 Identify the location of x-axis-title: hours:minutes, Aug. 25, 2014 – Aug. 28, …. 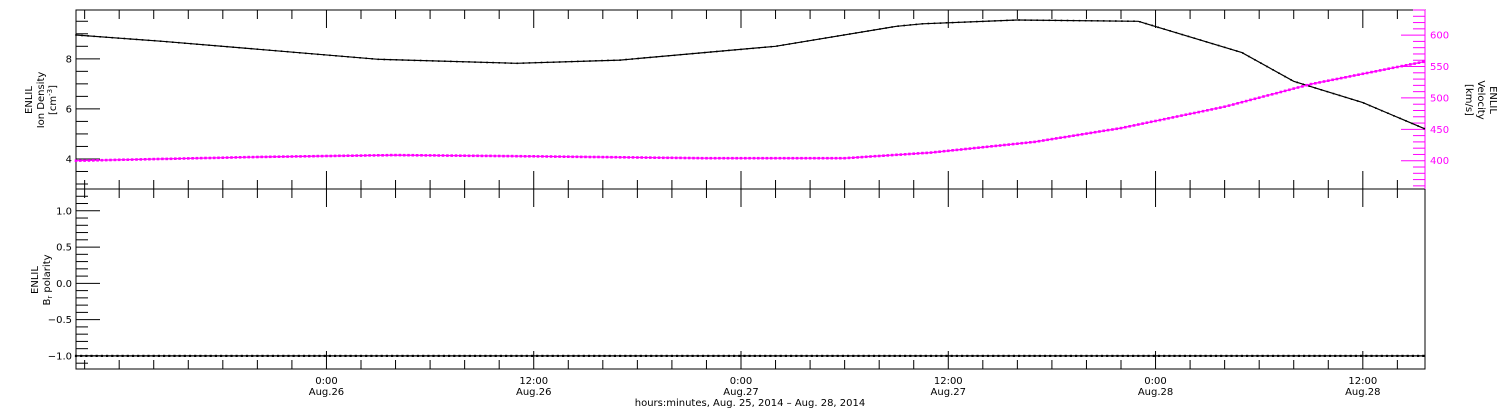
(750, 403).